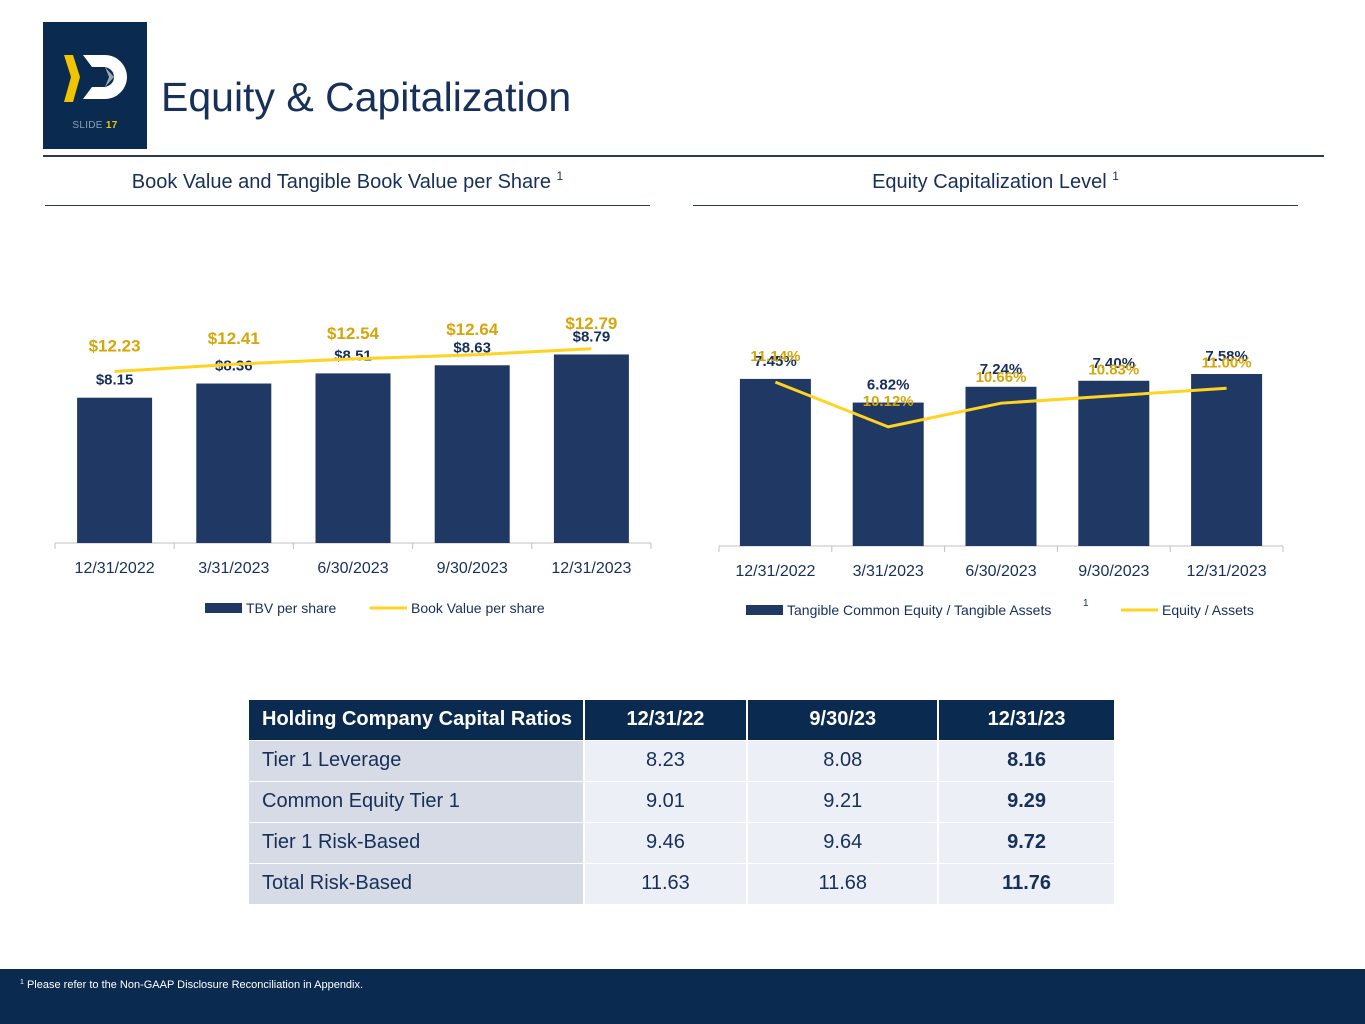 The width and height of the screenshot is (1365, 1024). Describe the element at coordinates (1226, 356) in the screenshot. I see `bar-value-label: 7.58%` at that location.